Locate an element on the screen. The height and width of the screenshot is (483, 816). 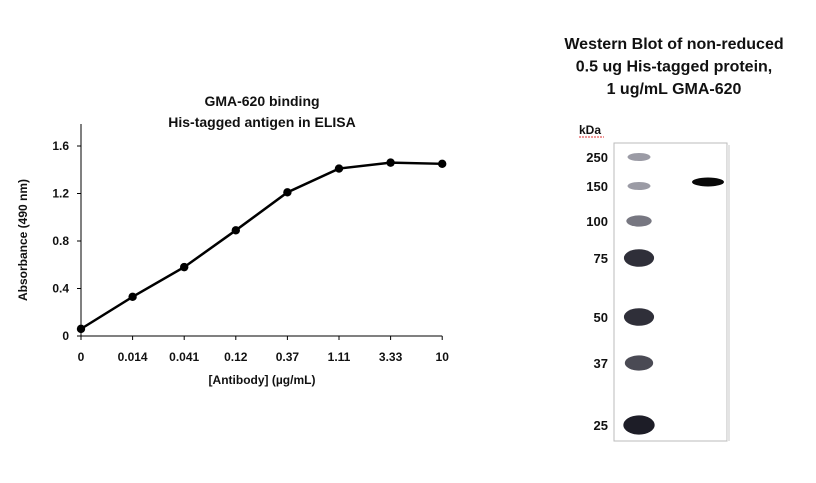
blot-shadow is located at coordinates (728, 293).